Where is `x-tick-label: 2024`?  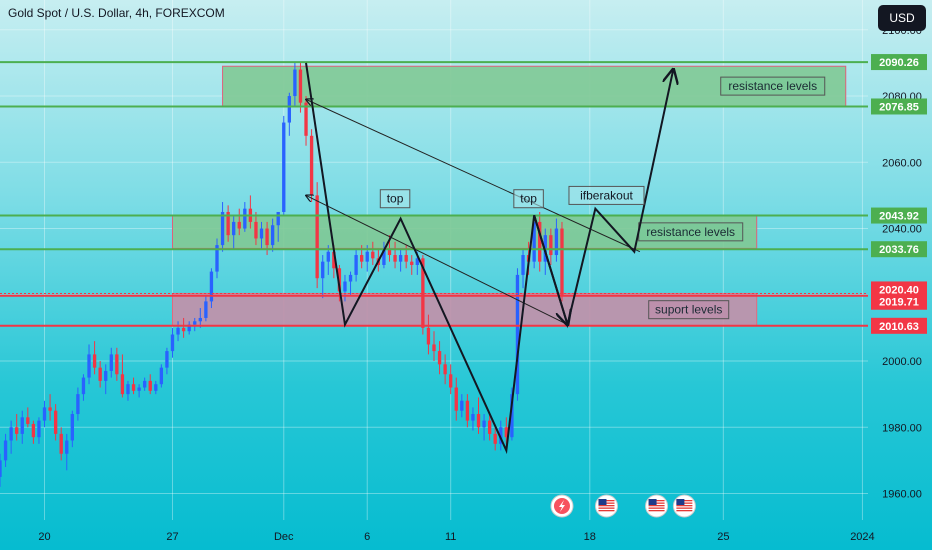 x-tick-label: 2024 is located at coordinates (862, 537).